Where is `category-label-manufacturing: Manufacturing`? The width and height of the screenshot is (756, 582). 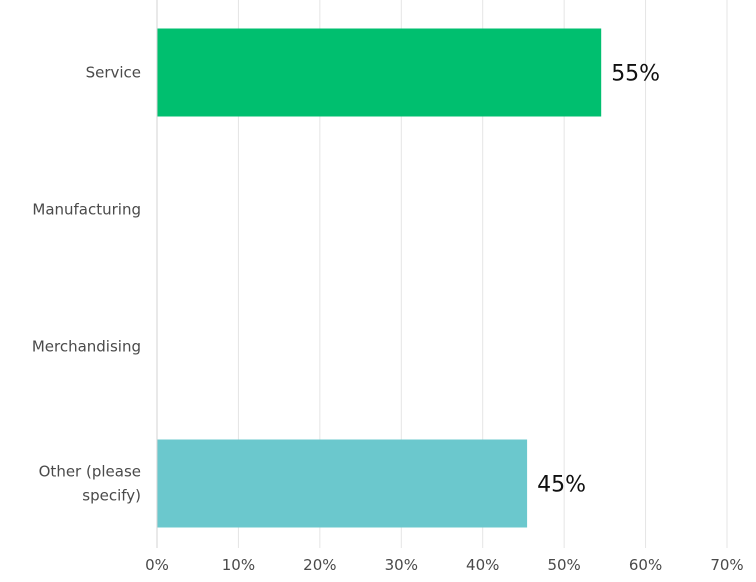 category-label-manufacturing: Manufacturing is located at coordinates (86, 210).